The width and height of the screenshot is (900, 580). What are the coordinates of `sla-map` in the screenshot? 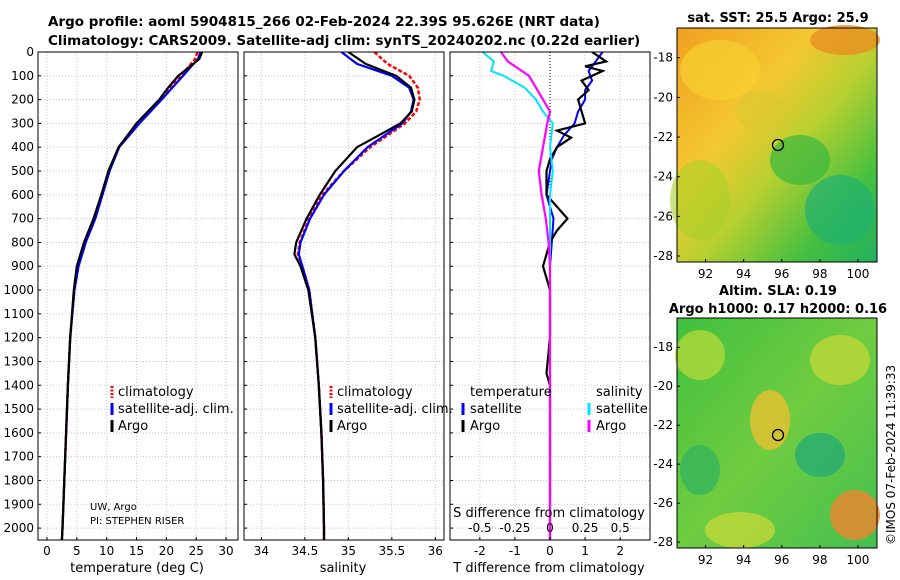 It's located at (777, 433).